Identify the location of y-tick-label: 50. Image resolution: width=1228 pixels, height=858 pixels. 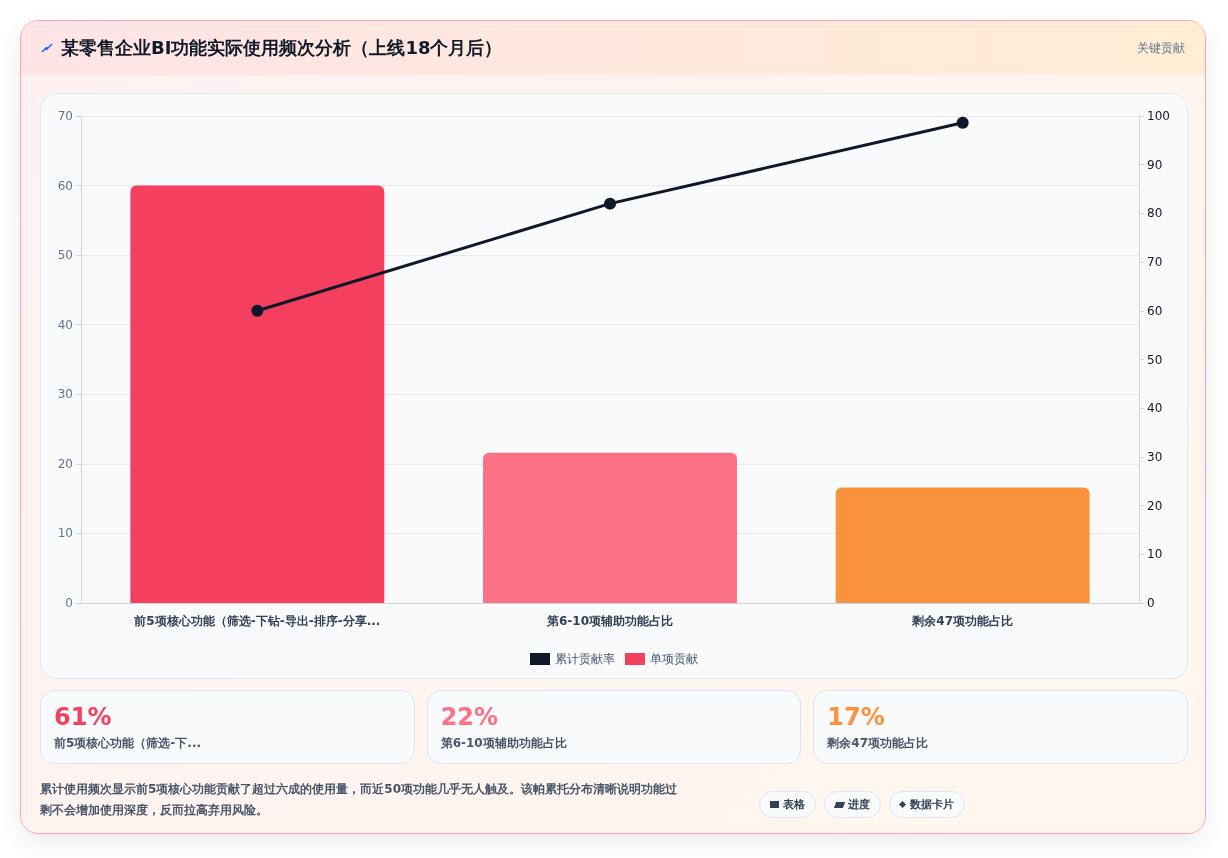
(65, 255).